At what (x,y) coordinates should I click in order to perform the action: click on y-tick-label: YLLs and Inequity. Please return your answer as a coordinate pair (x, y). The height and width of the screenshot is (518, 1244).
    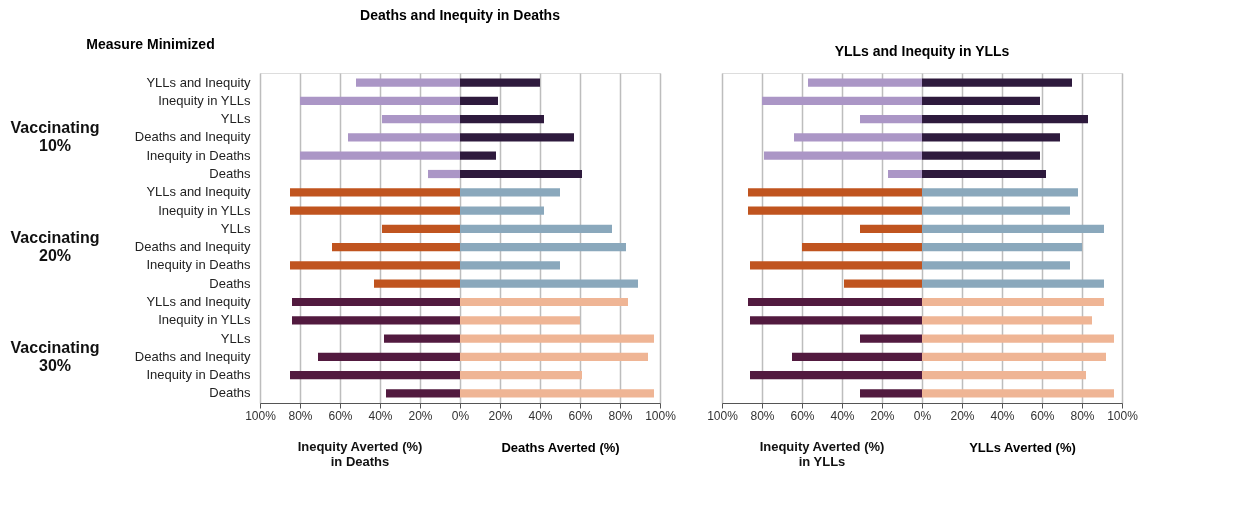
    Looking at the image, I should click on (198, 301).